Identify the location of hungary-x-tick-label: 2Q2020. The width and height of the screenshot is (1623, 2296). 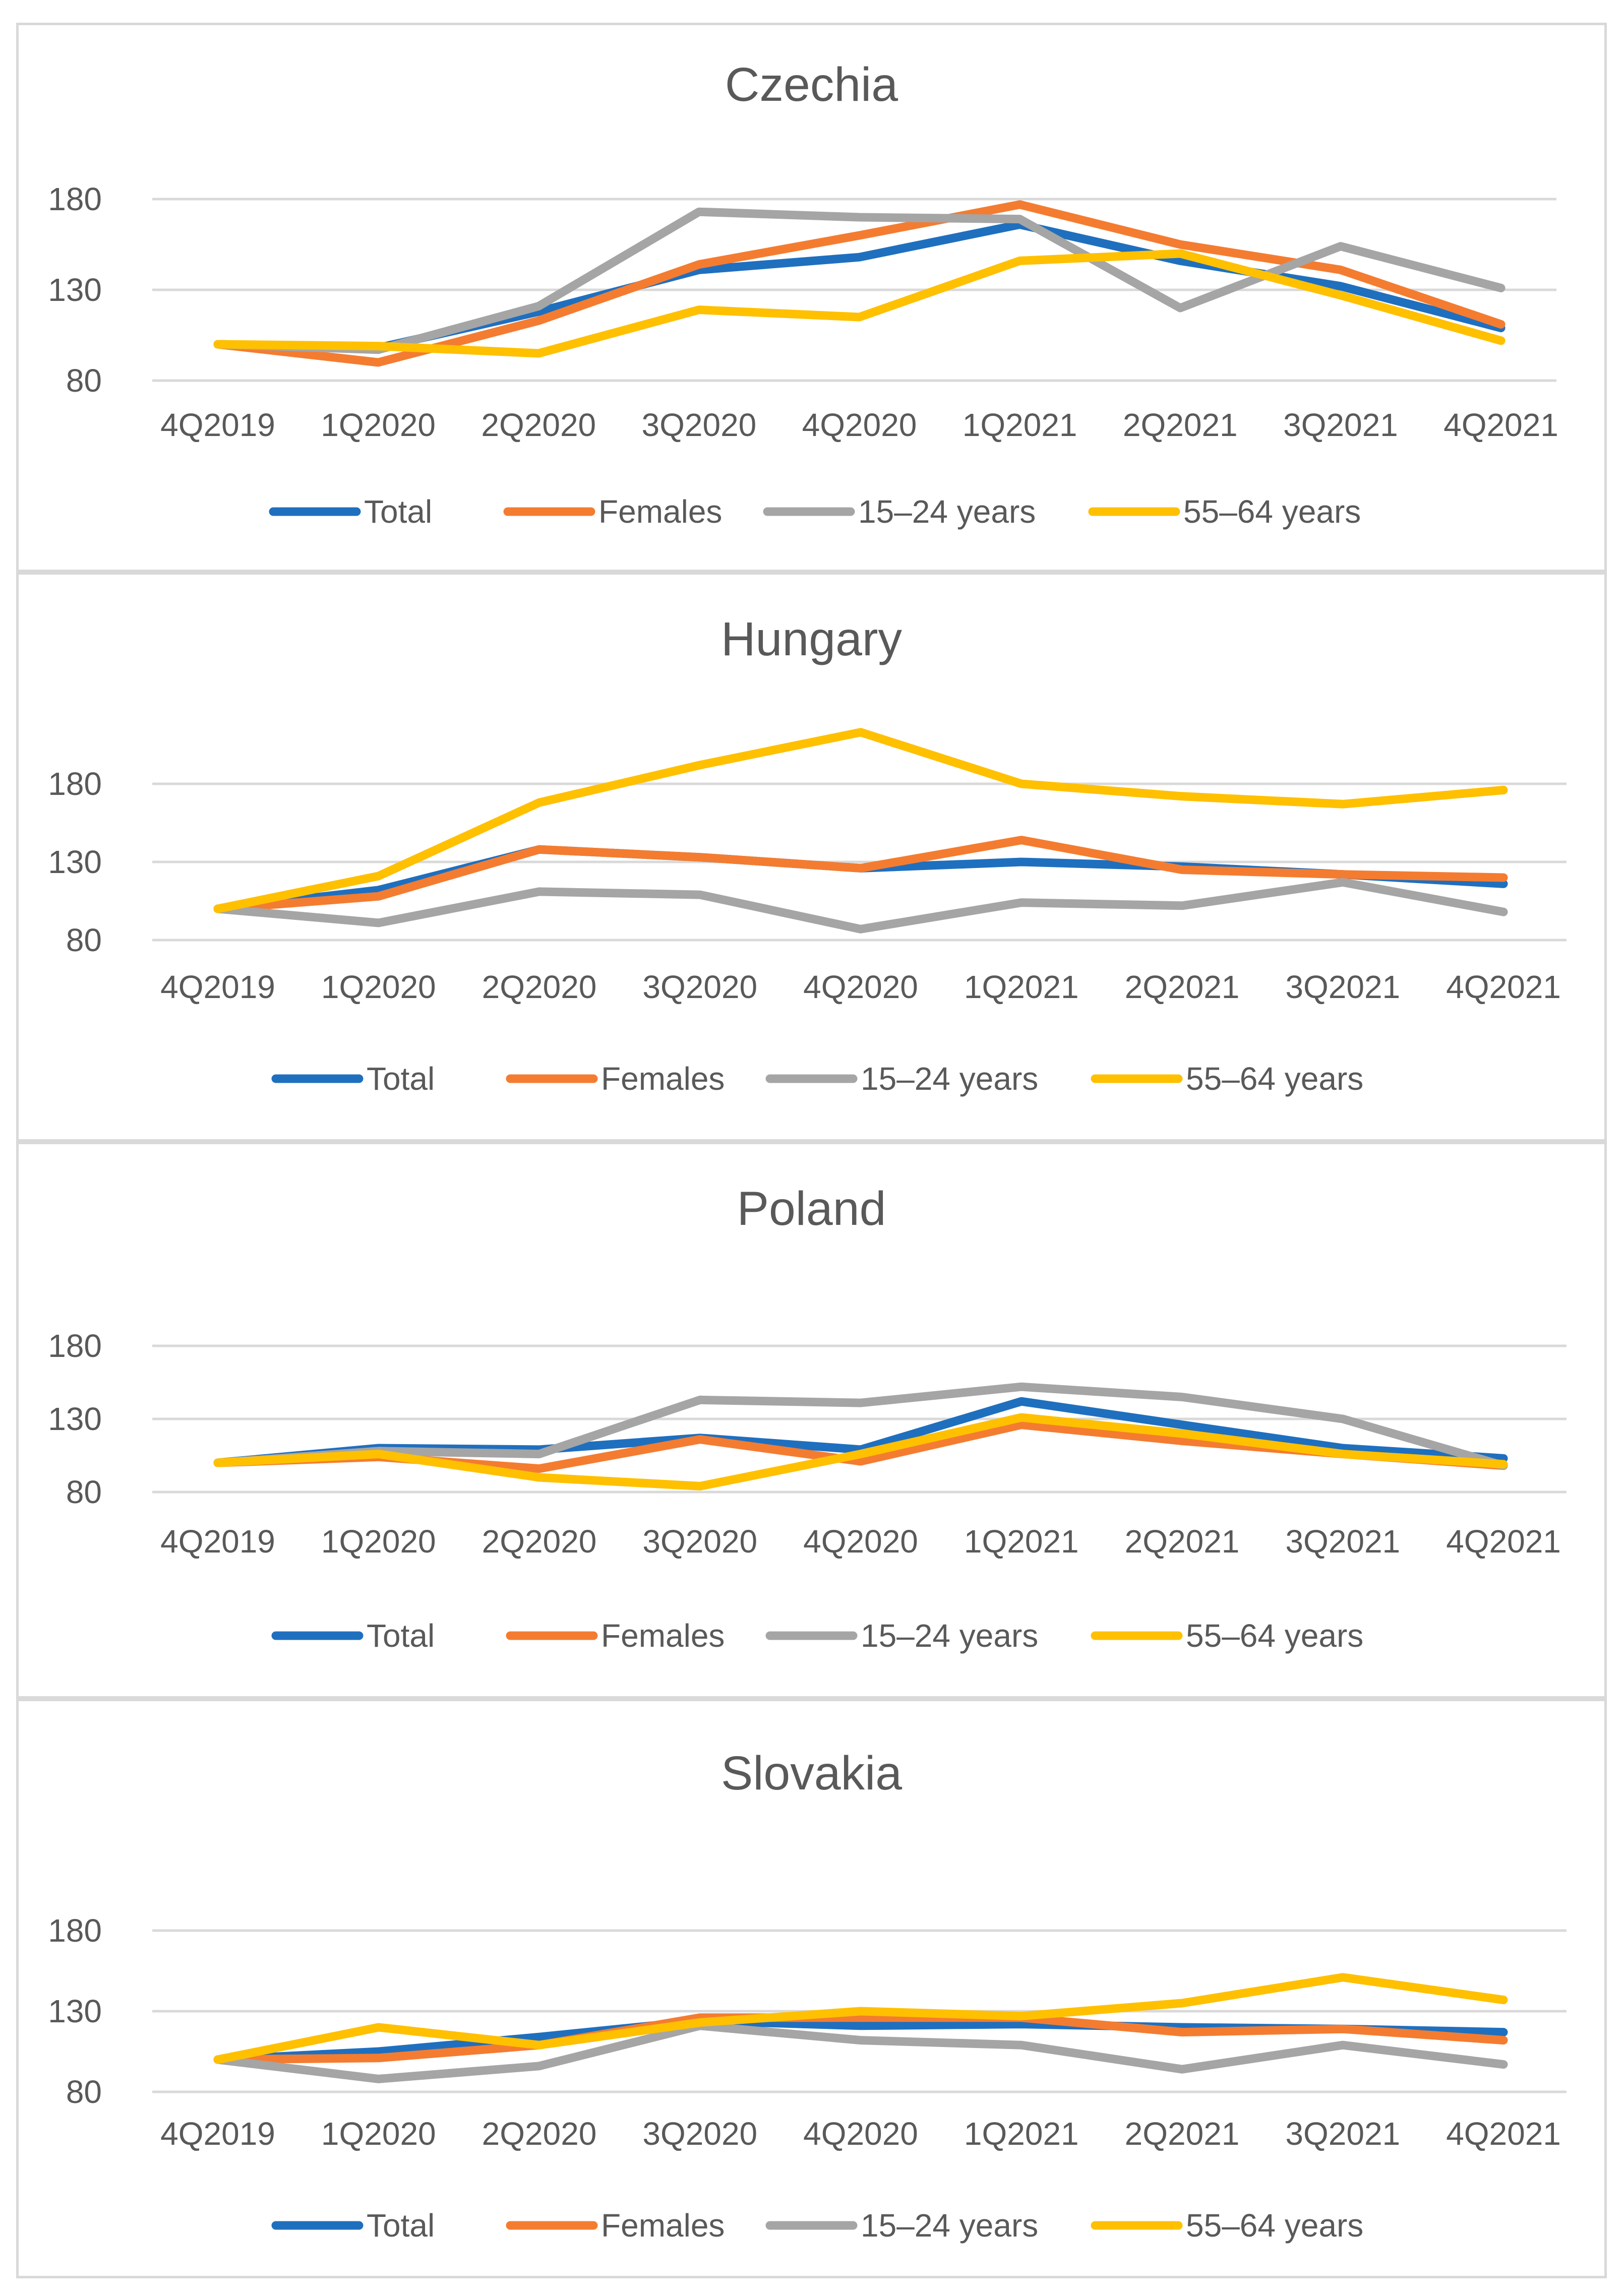
(540, 987).